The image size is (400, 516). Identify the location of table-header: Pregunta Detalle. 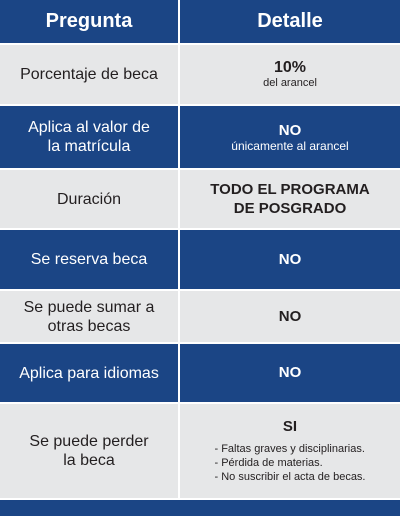
(200, 22).